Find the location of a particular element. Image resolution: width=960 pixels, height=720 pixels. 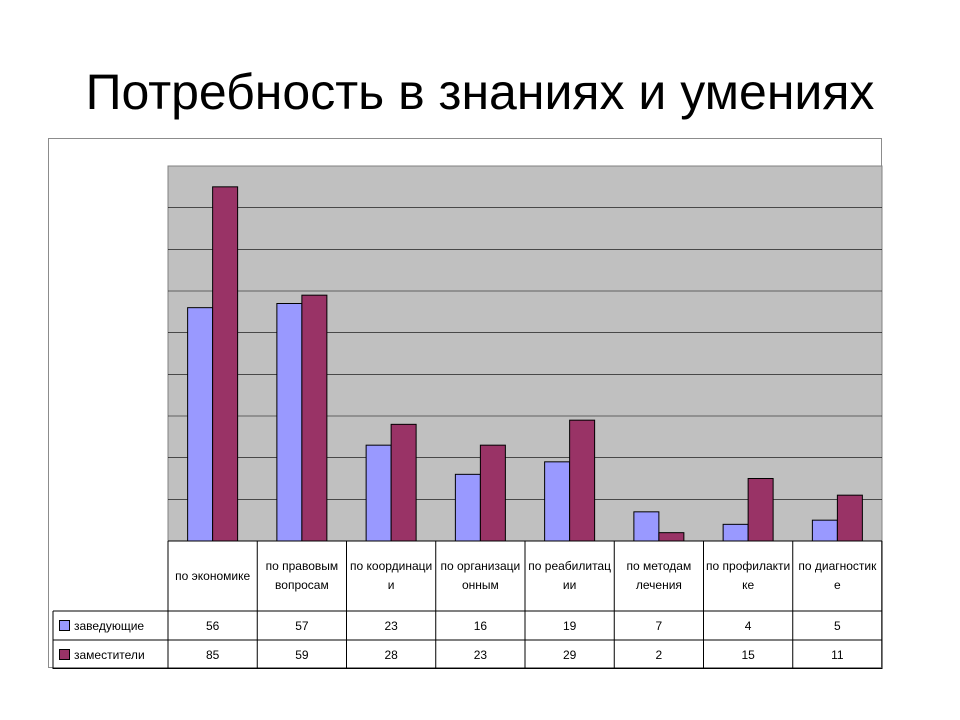

data-table-value: 28 is located at coordinates (391, 654).